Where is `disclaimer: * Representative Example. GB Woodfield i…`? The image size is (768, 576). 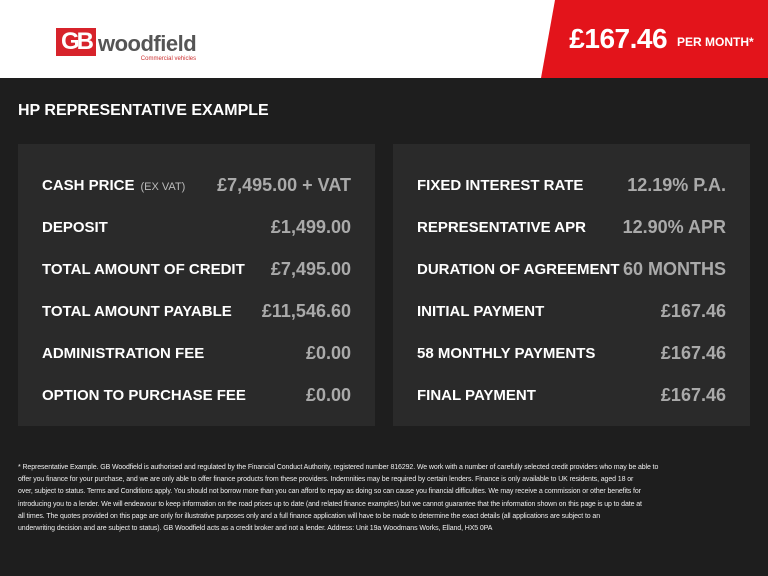
disclaimer: * Representative Example. GB Woodfield i… is located at coordinates (385, 498).